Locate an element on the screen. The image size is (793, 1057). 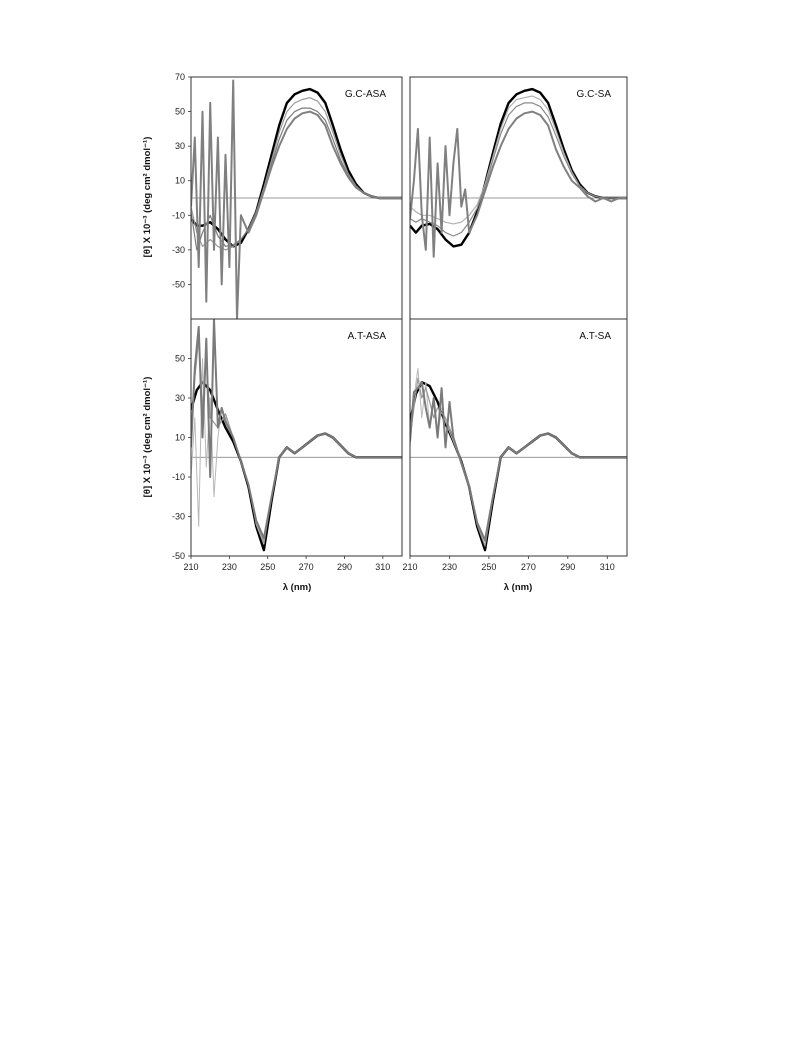
y-axis-title-top: [θ] X 10⁻³ (deg cm² dmol⁻¹) is located at coordinates (147, 197).